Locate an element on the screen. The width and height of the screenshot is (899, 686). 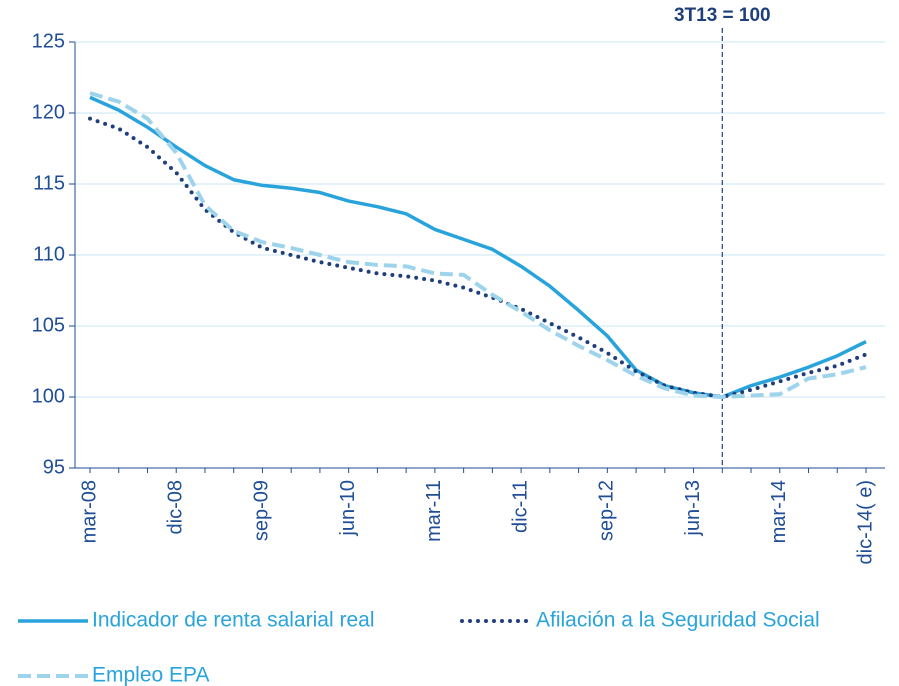
x-tick-label: jun-13 is located at coordinates (693, 508).